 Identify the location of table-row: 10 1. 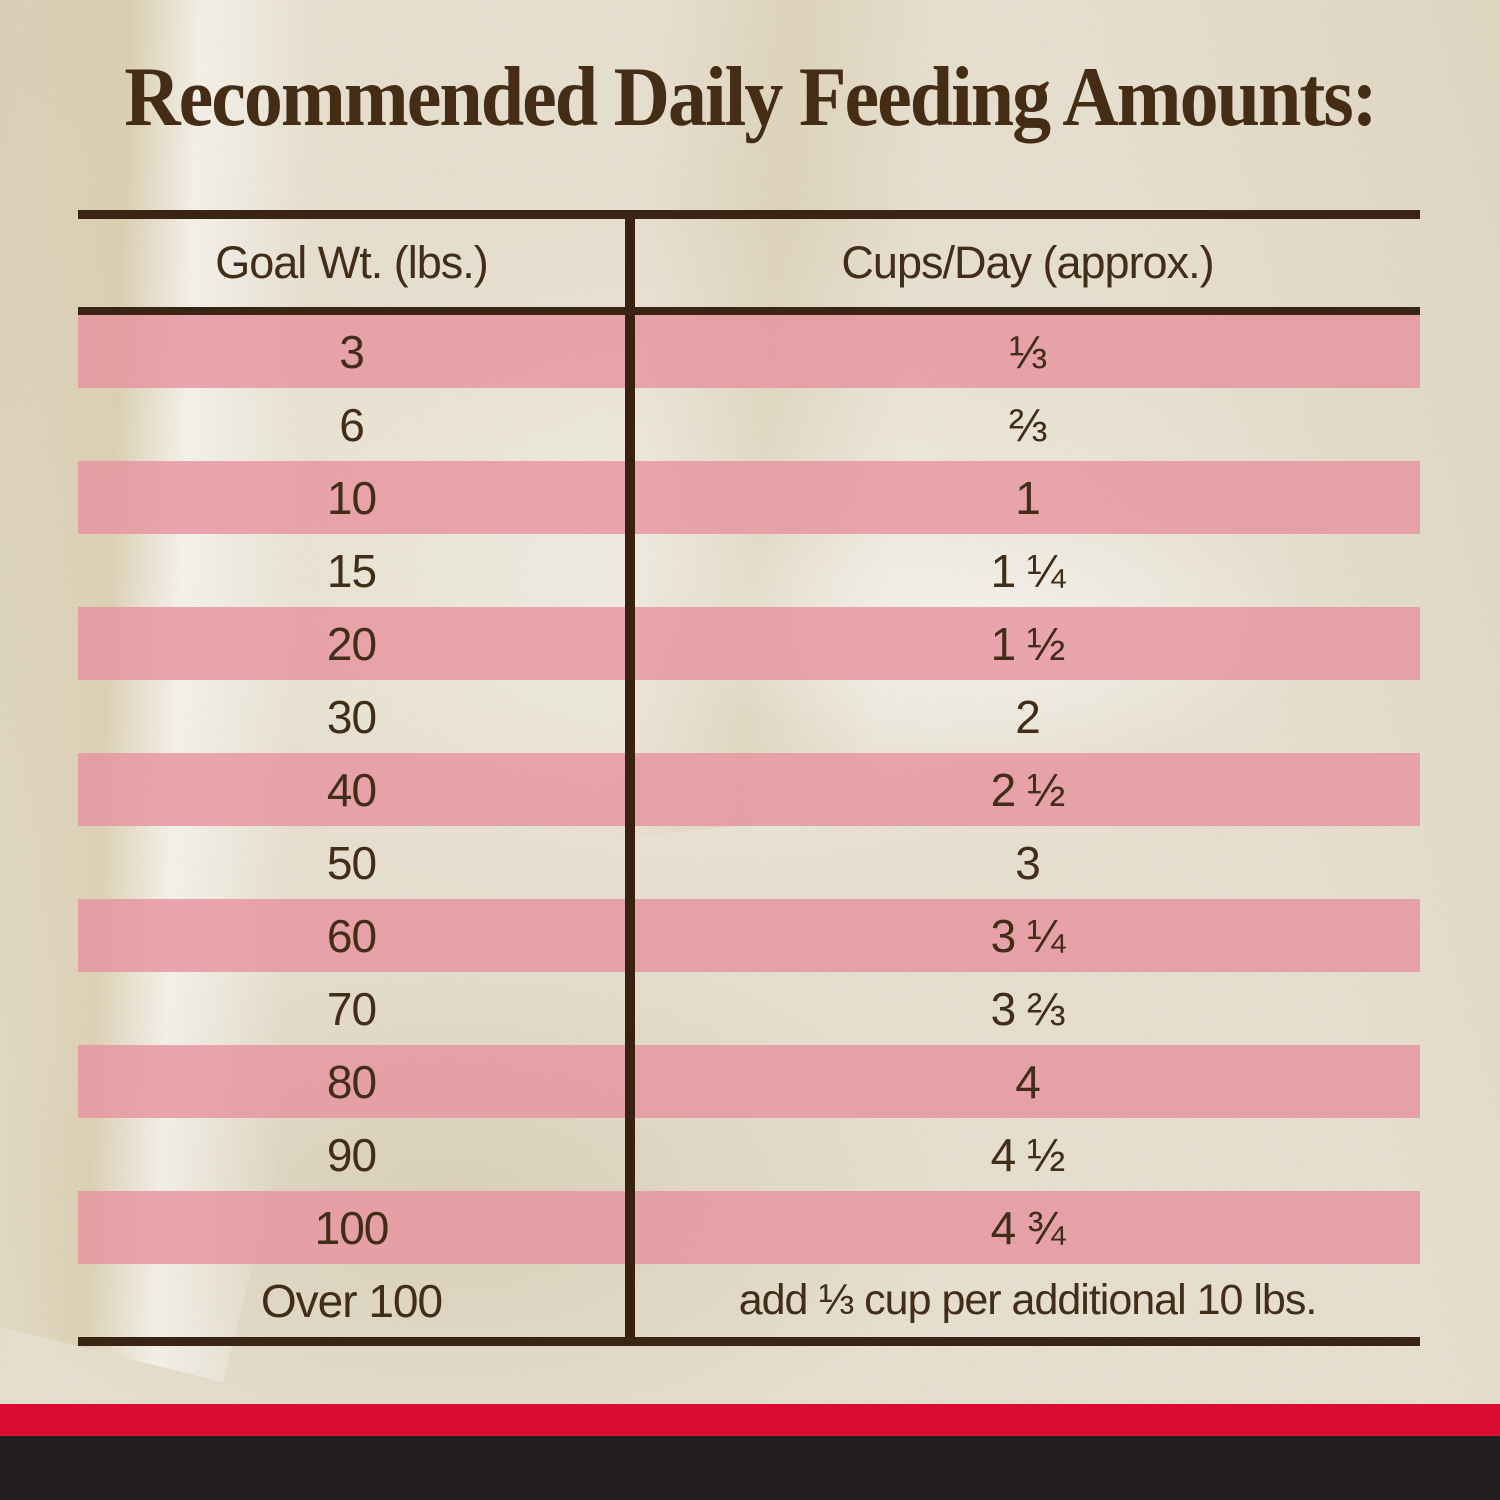
(749, 497).